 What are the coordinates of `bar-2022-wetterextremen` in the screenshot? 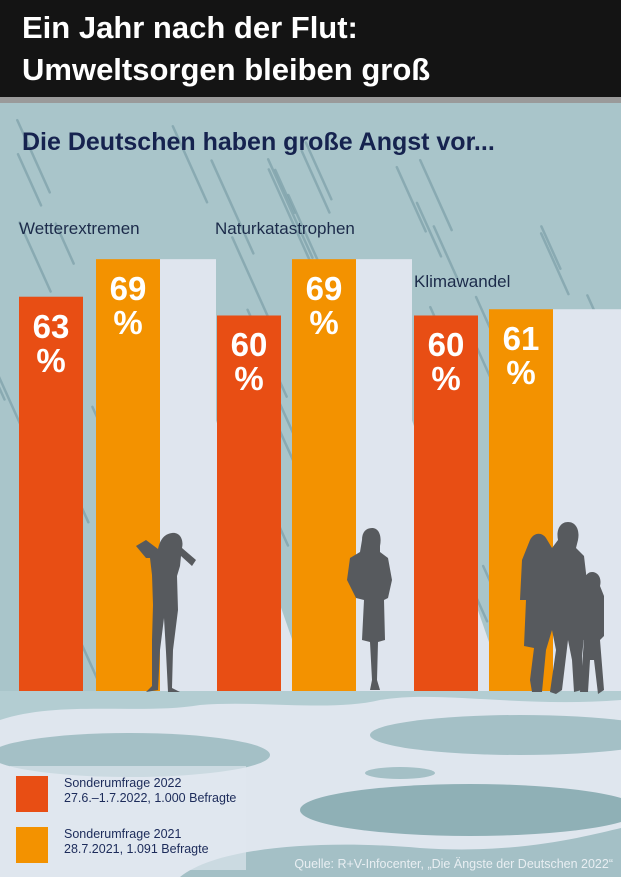 It's located at (51, 493).